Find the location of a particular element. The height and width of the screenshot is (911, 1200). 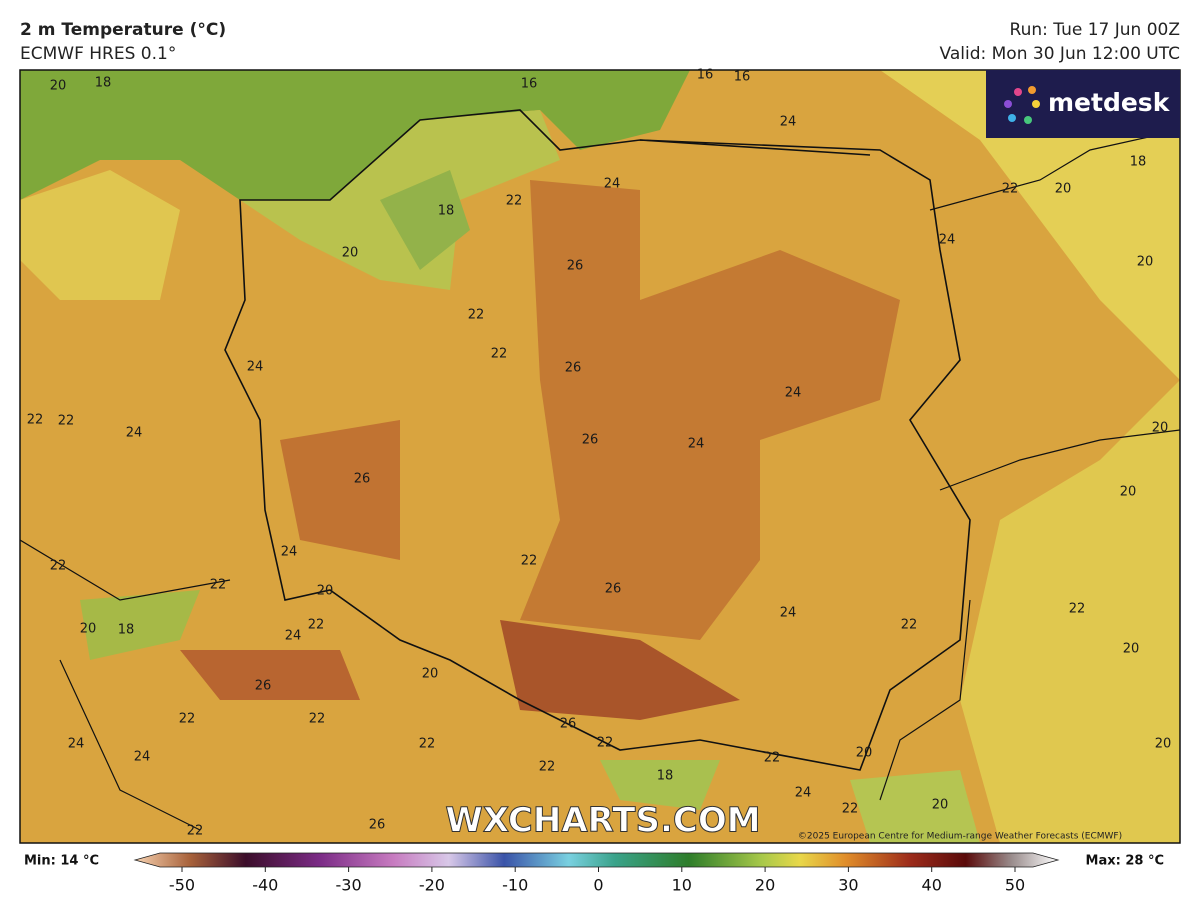

run-time: Run: Tue 17 Jun 00Z is located at coordinates (1095, 30).